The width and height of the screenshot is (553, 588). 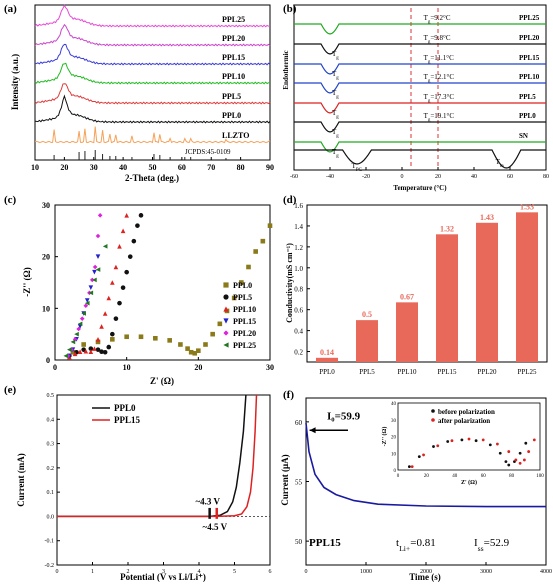 What do you see at coordinates (116, 414) in the screenshot?
I see `panel-e-legend: PPL0 PPL15` at bounding box center [116, 414].